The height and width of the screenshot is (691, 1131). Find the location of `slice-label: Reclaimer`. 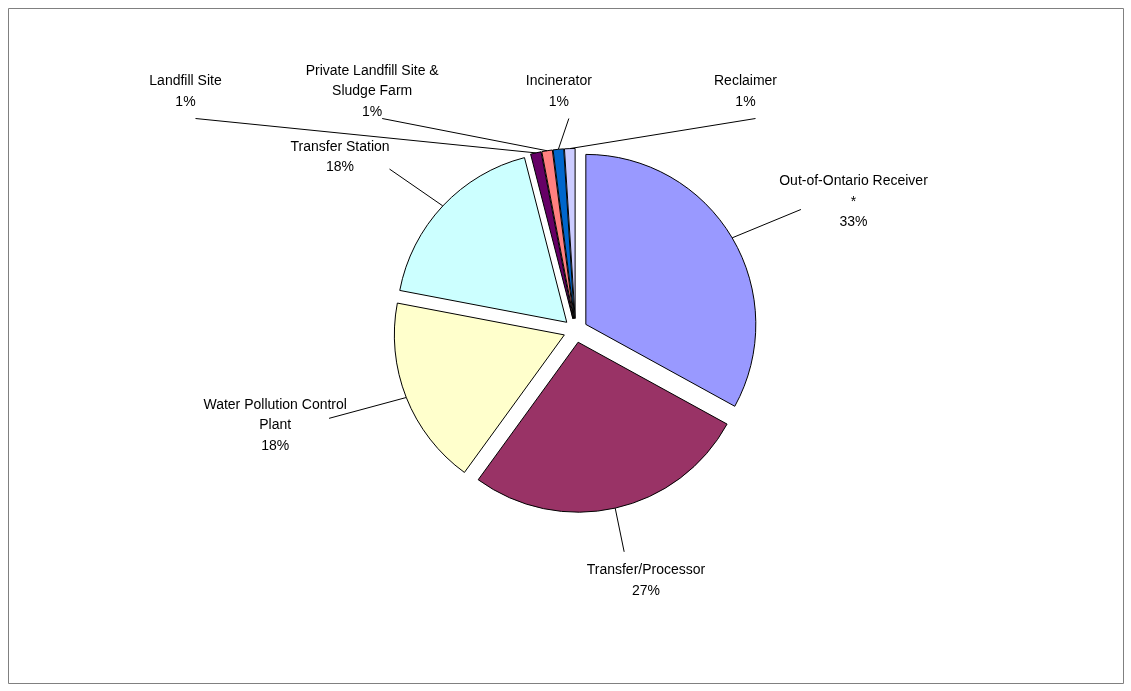

slice-label: Reclaimer is located at coordinates (745, 80).